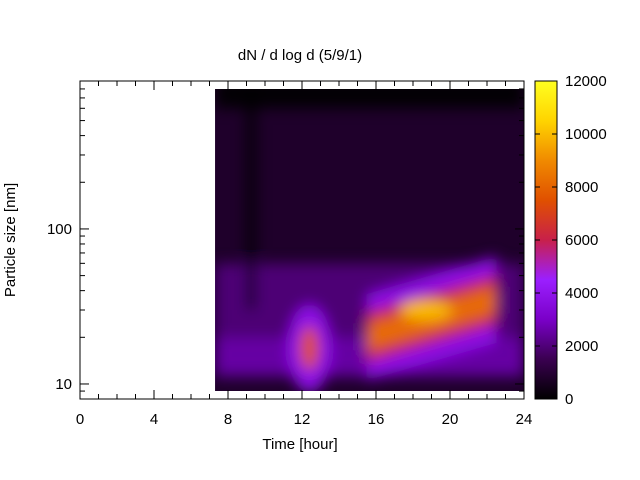 The width and height of the screenshot is (640, 480). I want to click on colorbar-tick-label: 12000, so click(586, 81).